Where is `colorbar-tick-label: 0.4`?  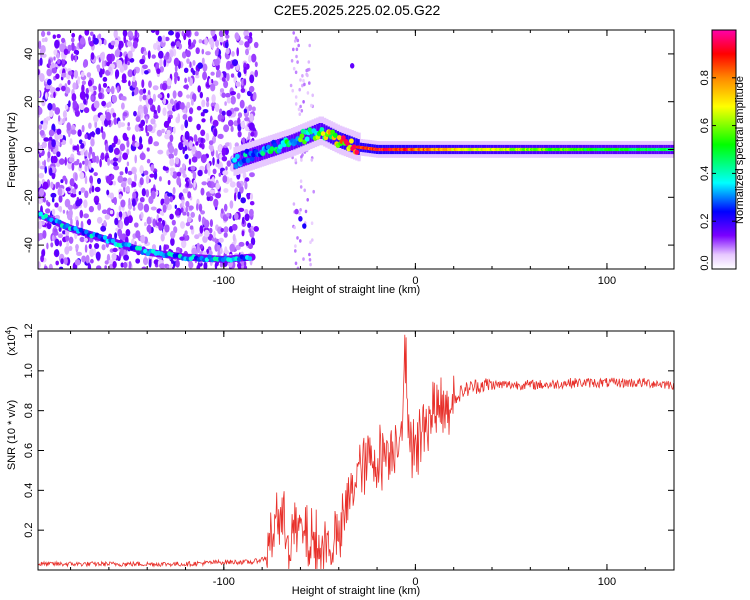
colorbar-tick-label: 0.4 is located at coordinates (705, 173).